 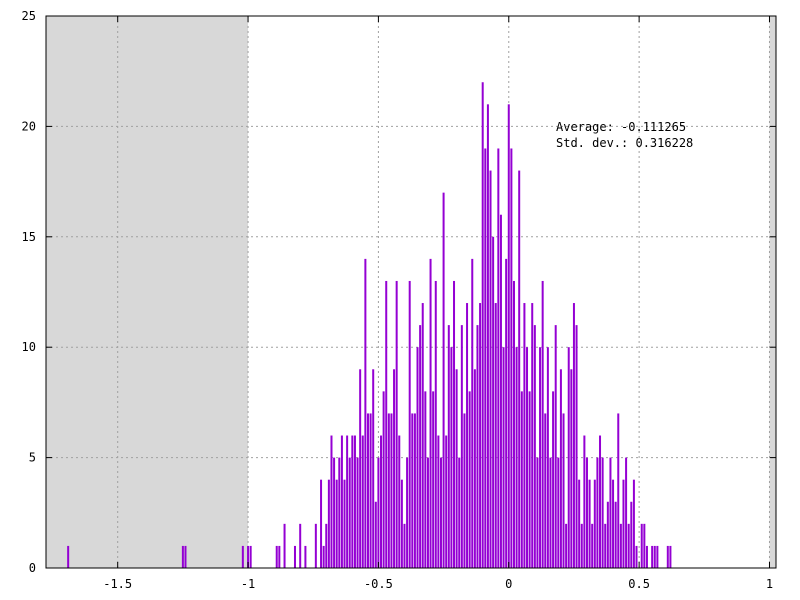 What do you see at coordinates (32, 458) in the screenshot?
I see `y-tick-label: 5` at bounding box center [32, 458].